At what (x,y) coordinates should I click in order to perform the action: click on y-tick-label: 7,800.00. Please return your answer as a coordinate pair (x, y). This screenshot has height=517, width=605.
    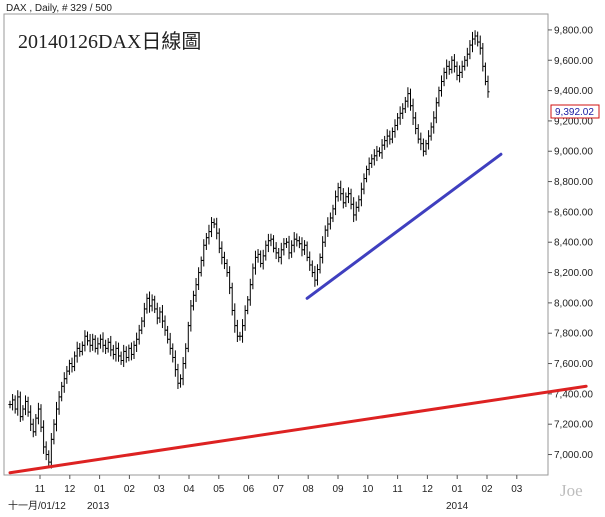
    Looking at the image, I should click on (573, 334).